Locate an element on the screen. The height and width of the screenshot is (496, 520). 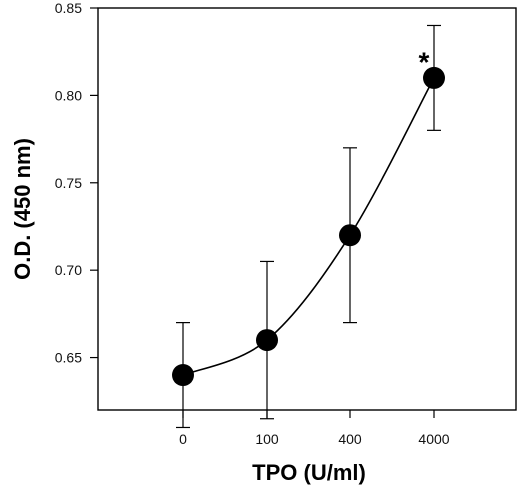
x-axis-title: TPO (U/ml) is located at coordinates (309, 472).